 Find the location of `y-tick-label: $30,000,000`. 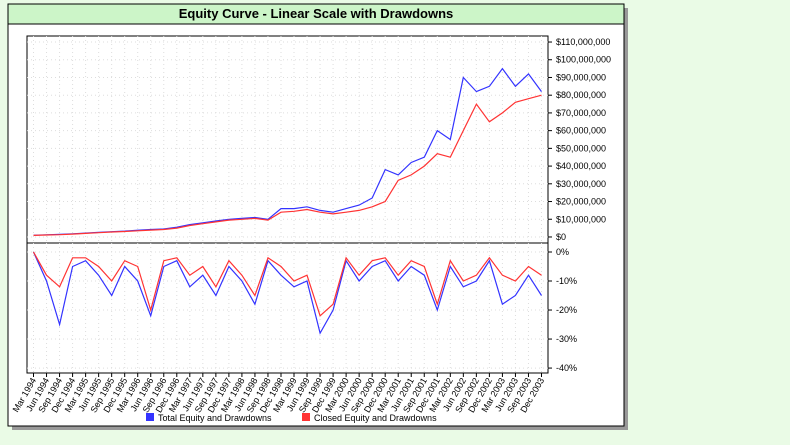

y-tick-label: $30,000,000 is located at coordinates (581, 184).